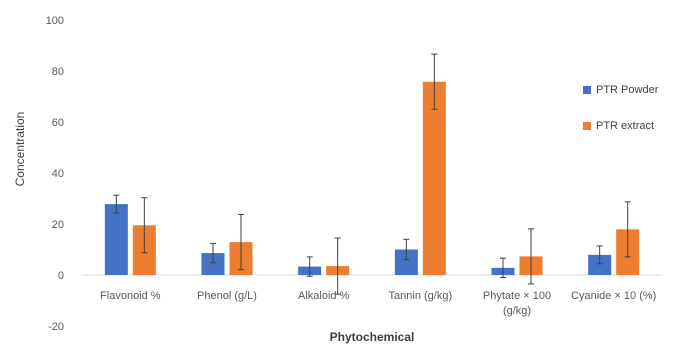 This screenshot has height=345, width=675. What do you see at coordinates (130, 296) in the screenshot?
I see `x-tick-label: Flavonoid %` at bounding box center [130, 296].